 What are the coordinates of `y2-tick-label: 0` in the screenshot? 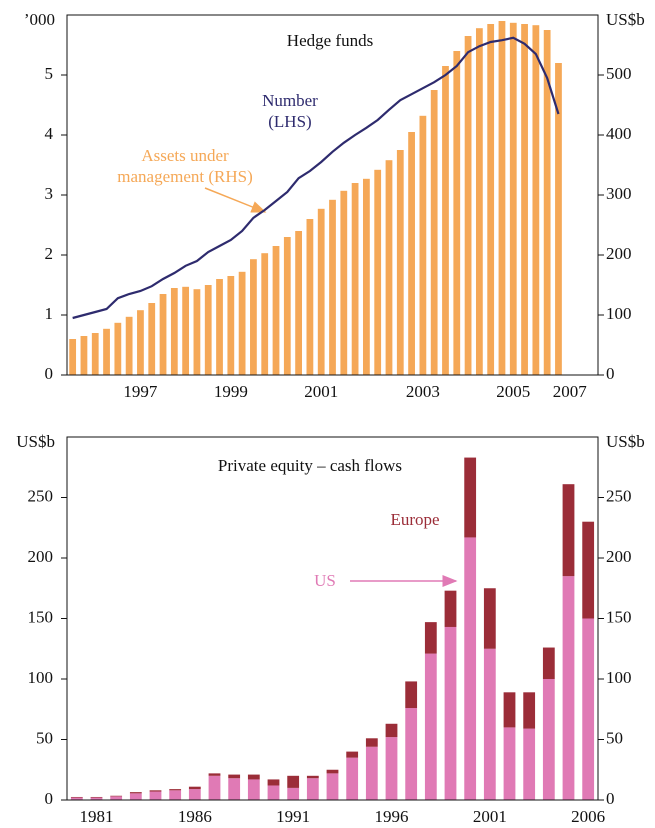 It's located at (610, 798).